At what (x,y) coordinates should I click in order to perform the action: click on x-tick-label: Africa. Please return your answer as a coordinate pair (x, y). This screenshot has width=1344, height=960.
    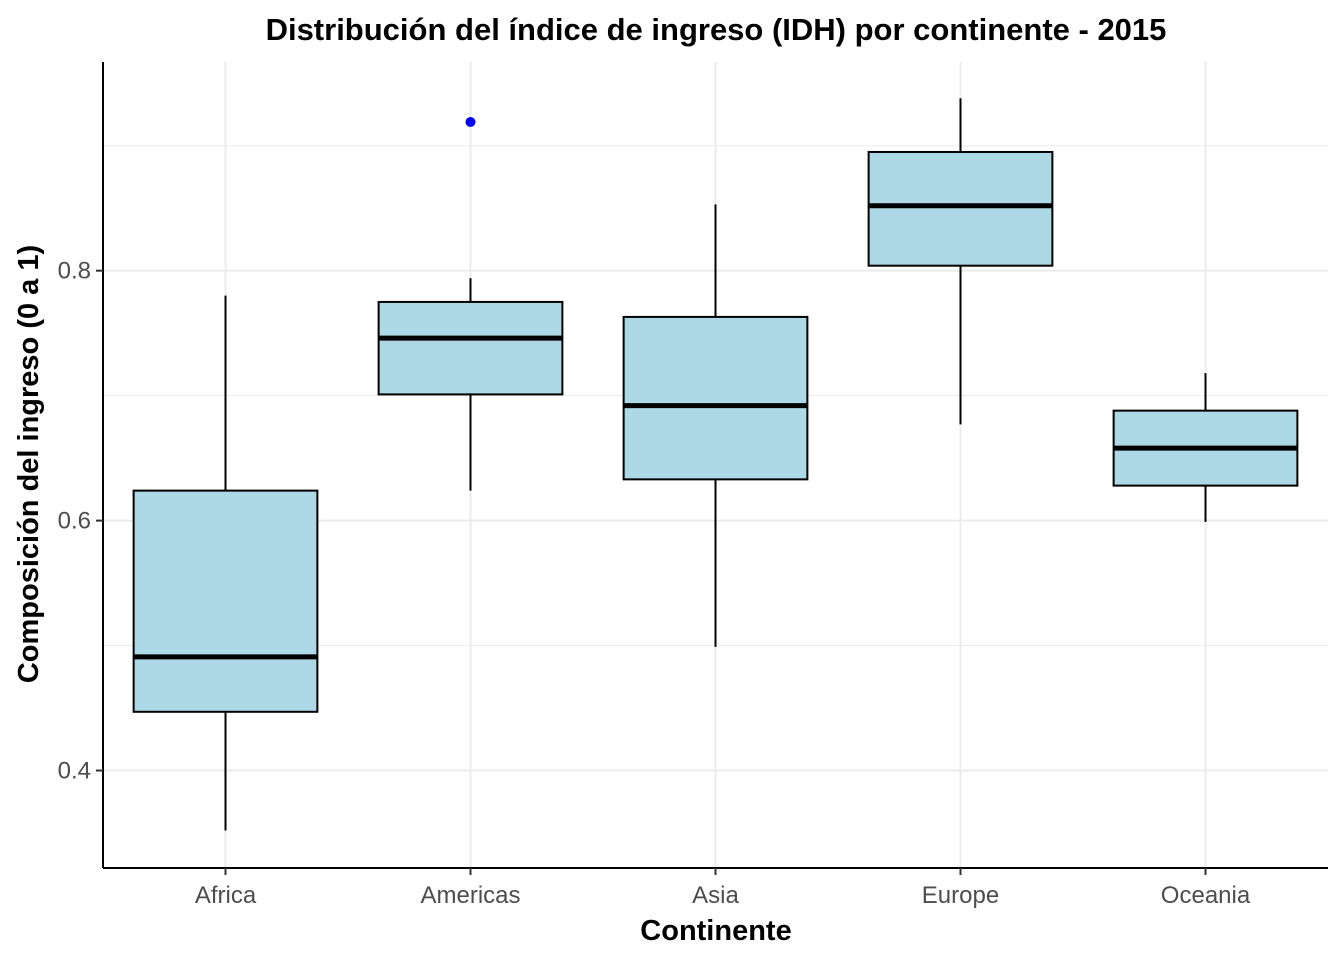
    Looking at the image, I should click on (226, 895).